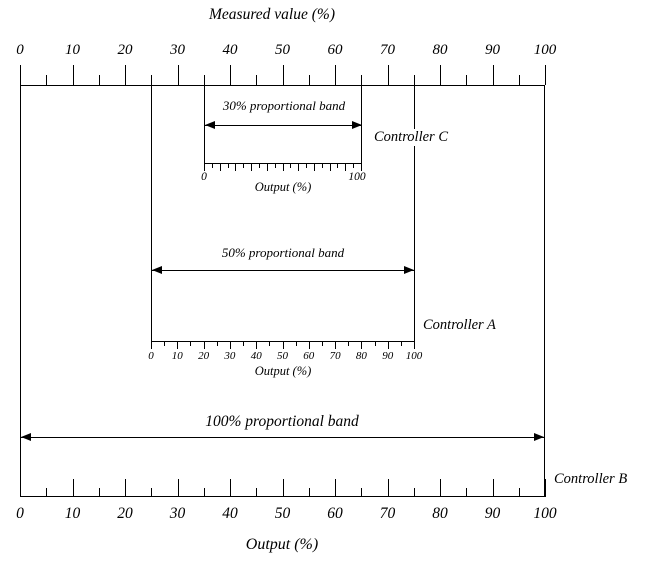  I want to click on measured-scale-labels: 0 10 20 30 40 50 60 70 80 90 100, so click(286, 51).